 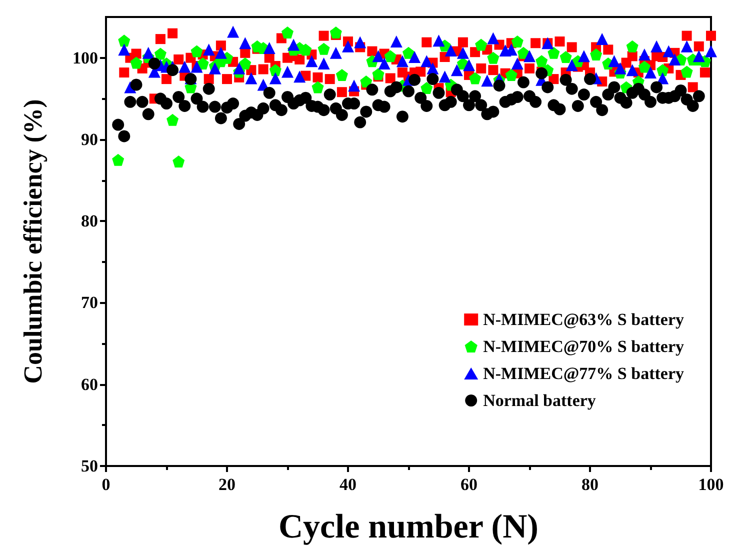 What do you see at coordinates (33, 241) in the screenshot?
I see `y-axis-title: Coulumbic efficiency (%)` at bounding box center [33, 241].